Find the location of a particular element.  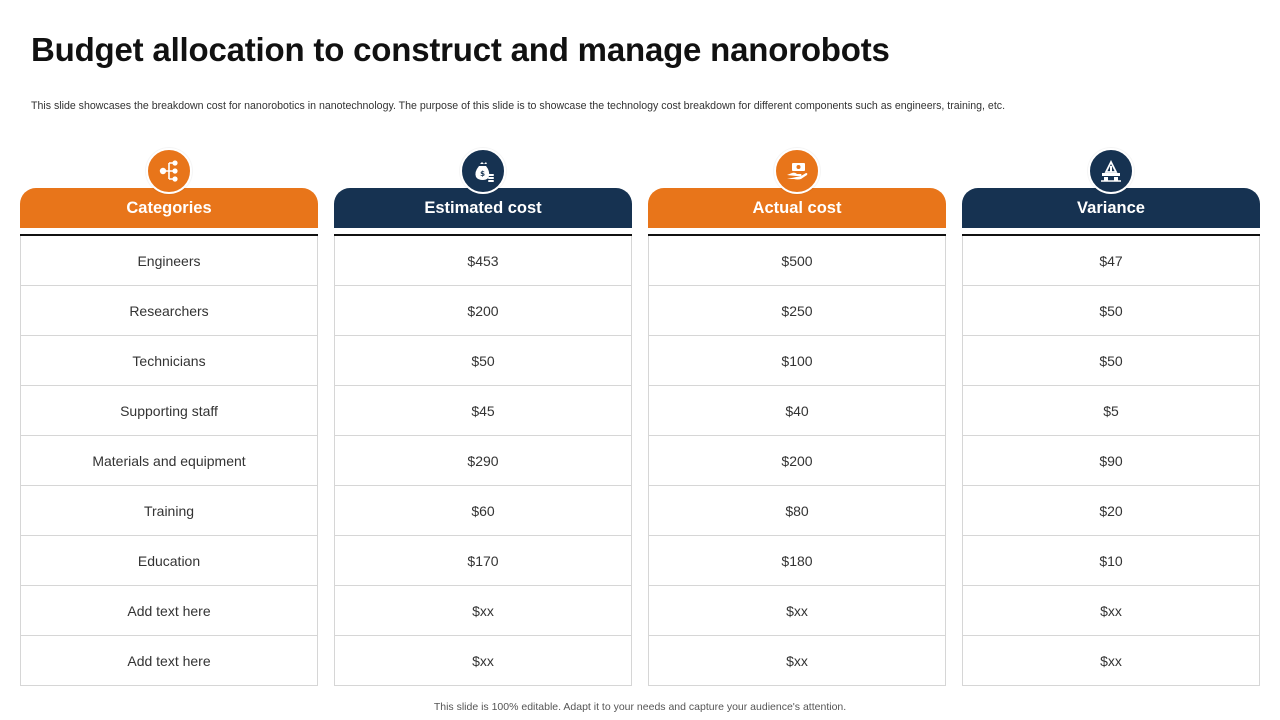

table-cell: $80 is located at coordinates (797, 511).